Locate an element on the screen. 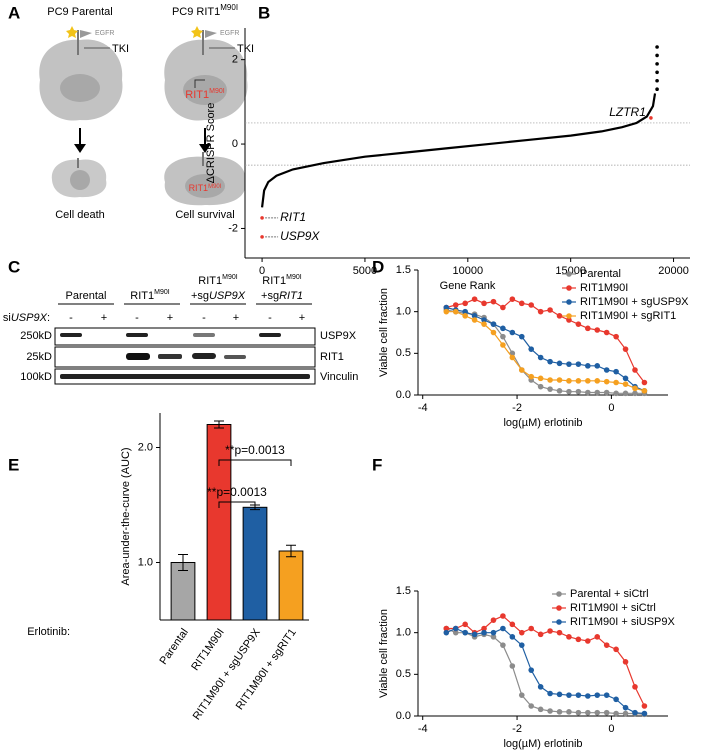 The width and height of the screenshot is (716, 750). y-tick-label: 1.0 is located at coordinates (403, 312).